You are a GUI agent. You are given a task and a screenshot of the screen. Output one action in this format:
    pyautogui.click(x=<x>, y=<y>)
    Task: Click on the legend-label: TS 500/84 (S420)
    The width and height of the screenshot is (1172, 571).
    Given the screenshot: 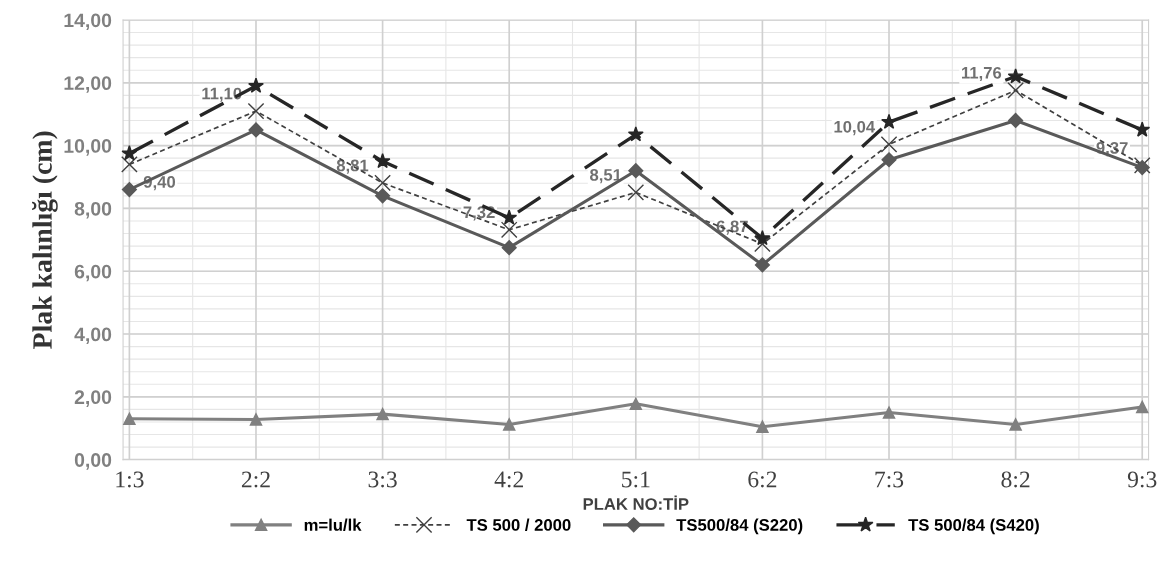 What is the action you would take?
    pyautogui.click(x=973, y=526)
    